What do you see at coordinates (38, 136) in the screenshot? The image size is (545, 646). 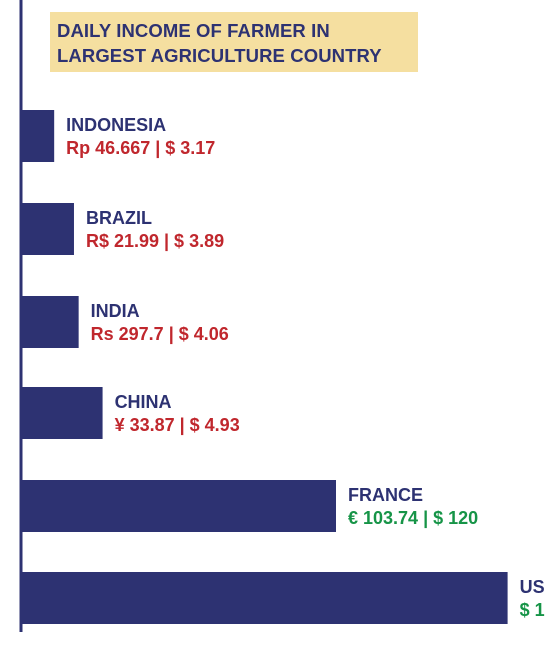 I see `bar-indonesia` at bounding box center [38, 136].